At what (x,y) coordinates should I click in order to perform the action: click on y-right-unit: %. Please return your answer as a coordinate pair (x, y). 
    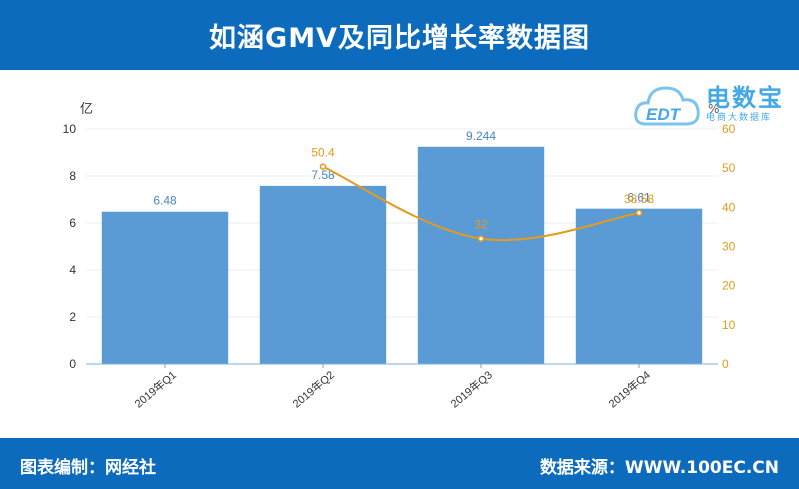
    Looking at the image, I should click on (713, 109).